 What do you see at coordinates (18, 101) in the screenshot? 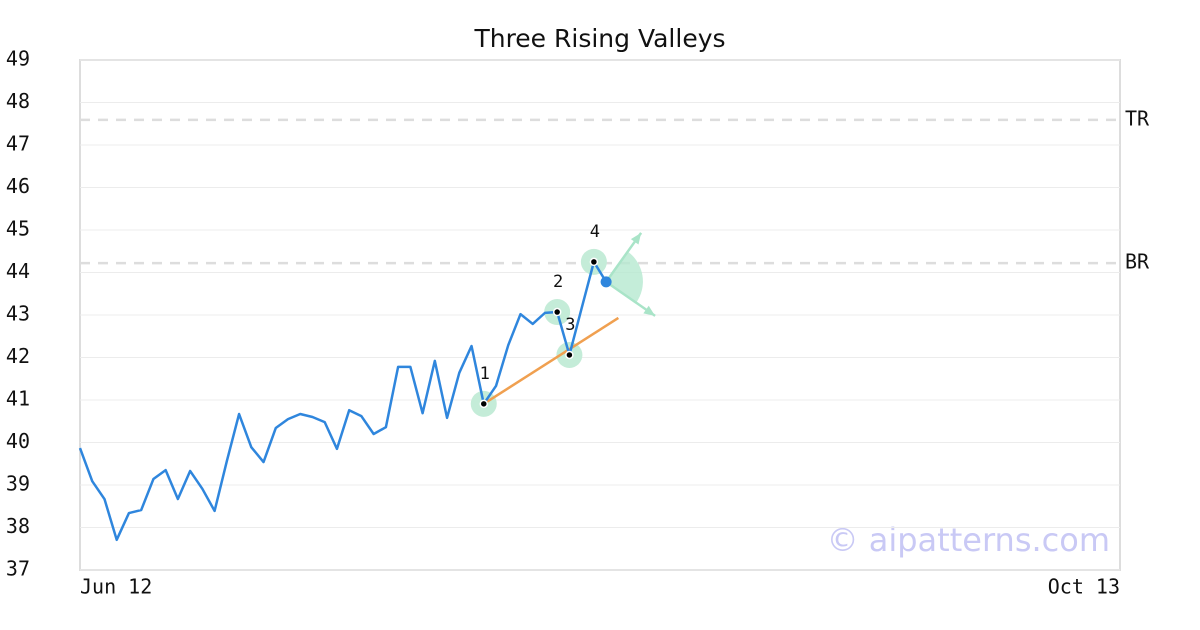
I see `y-tick-label: 48` at bounding box center [18, 101].